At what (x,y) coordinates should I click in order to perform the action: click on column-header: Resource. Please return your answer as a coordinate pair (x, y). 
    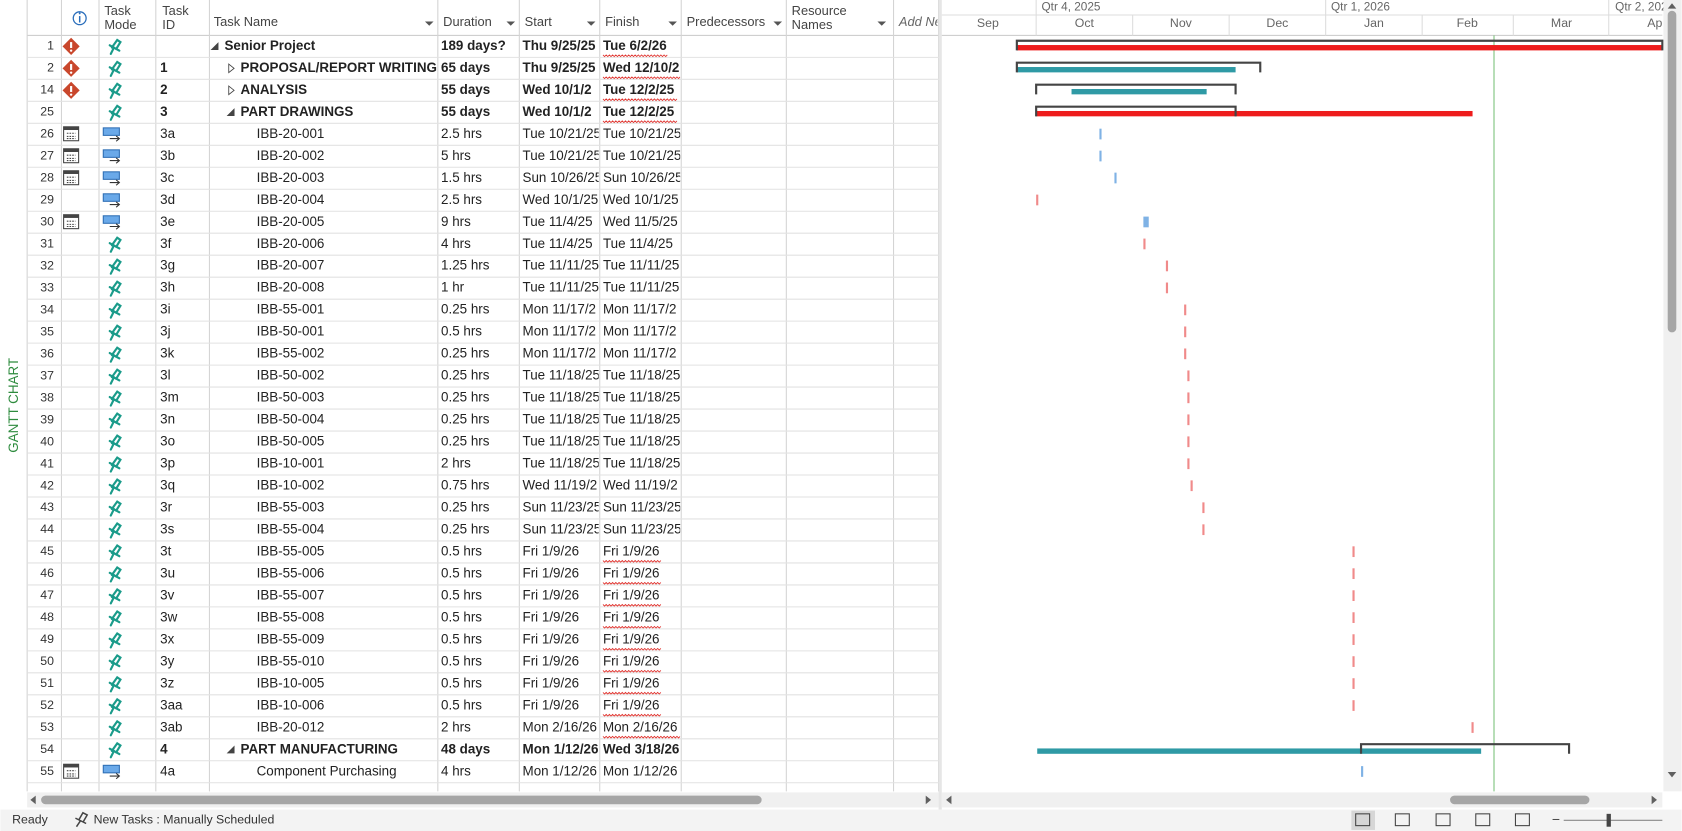
    Looking at the image, I should click on (819, 10).